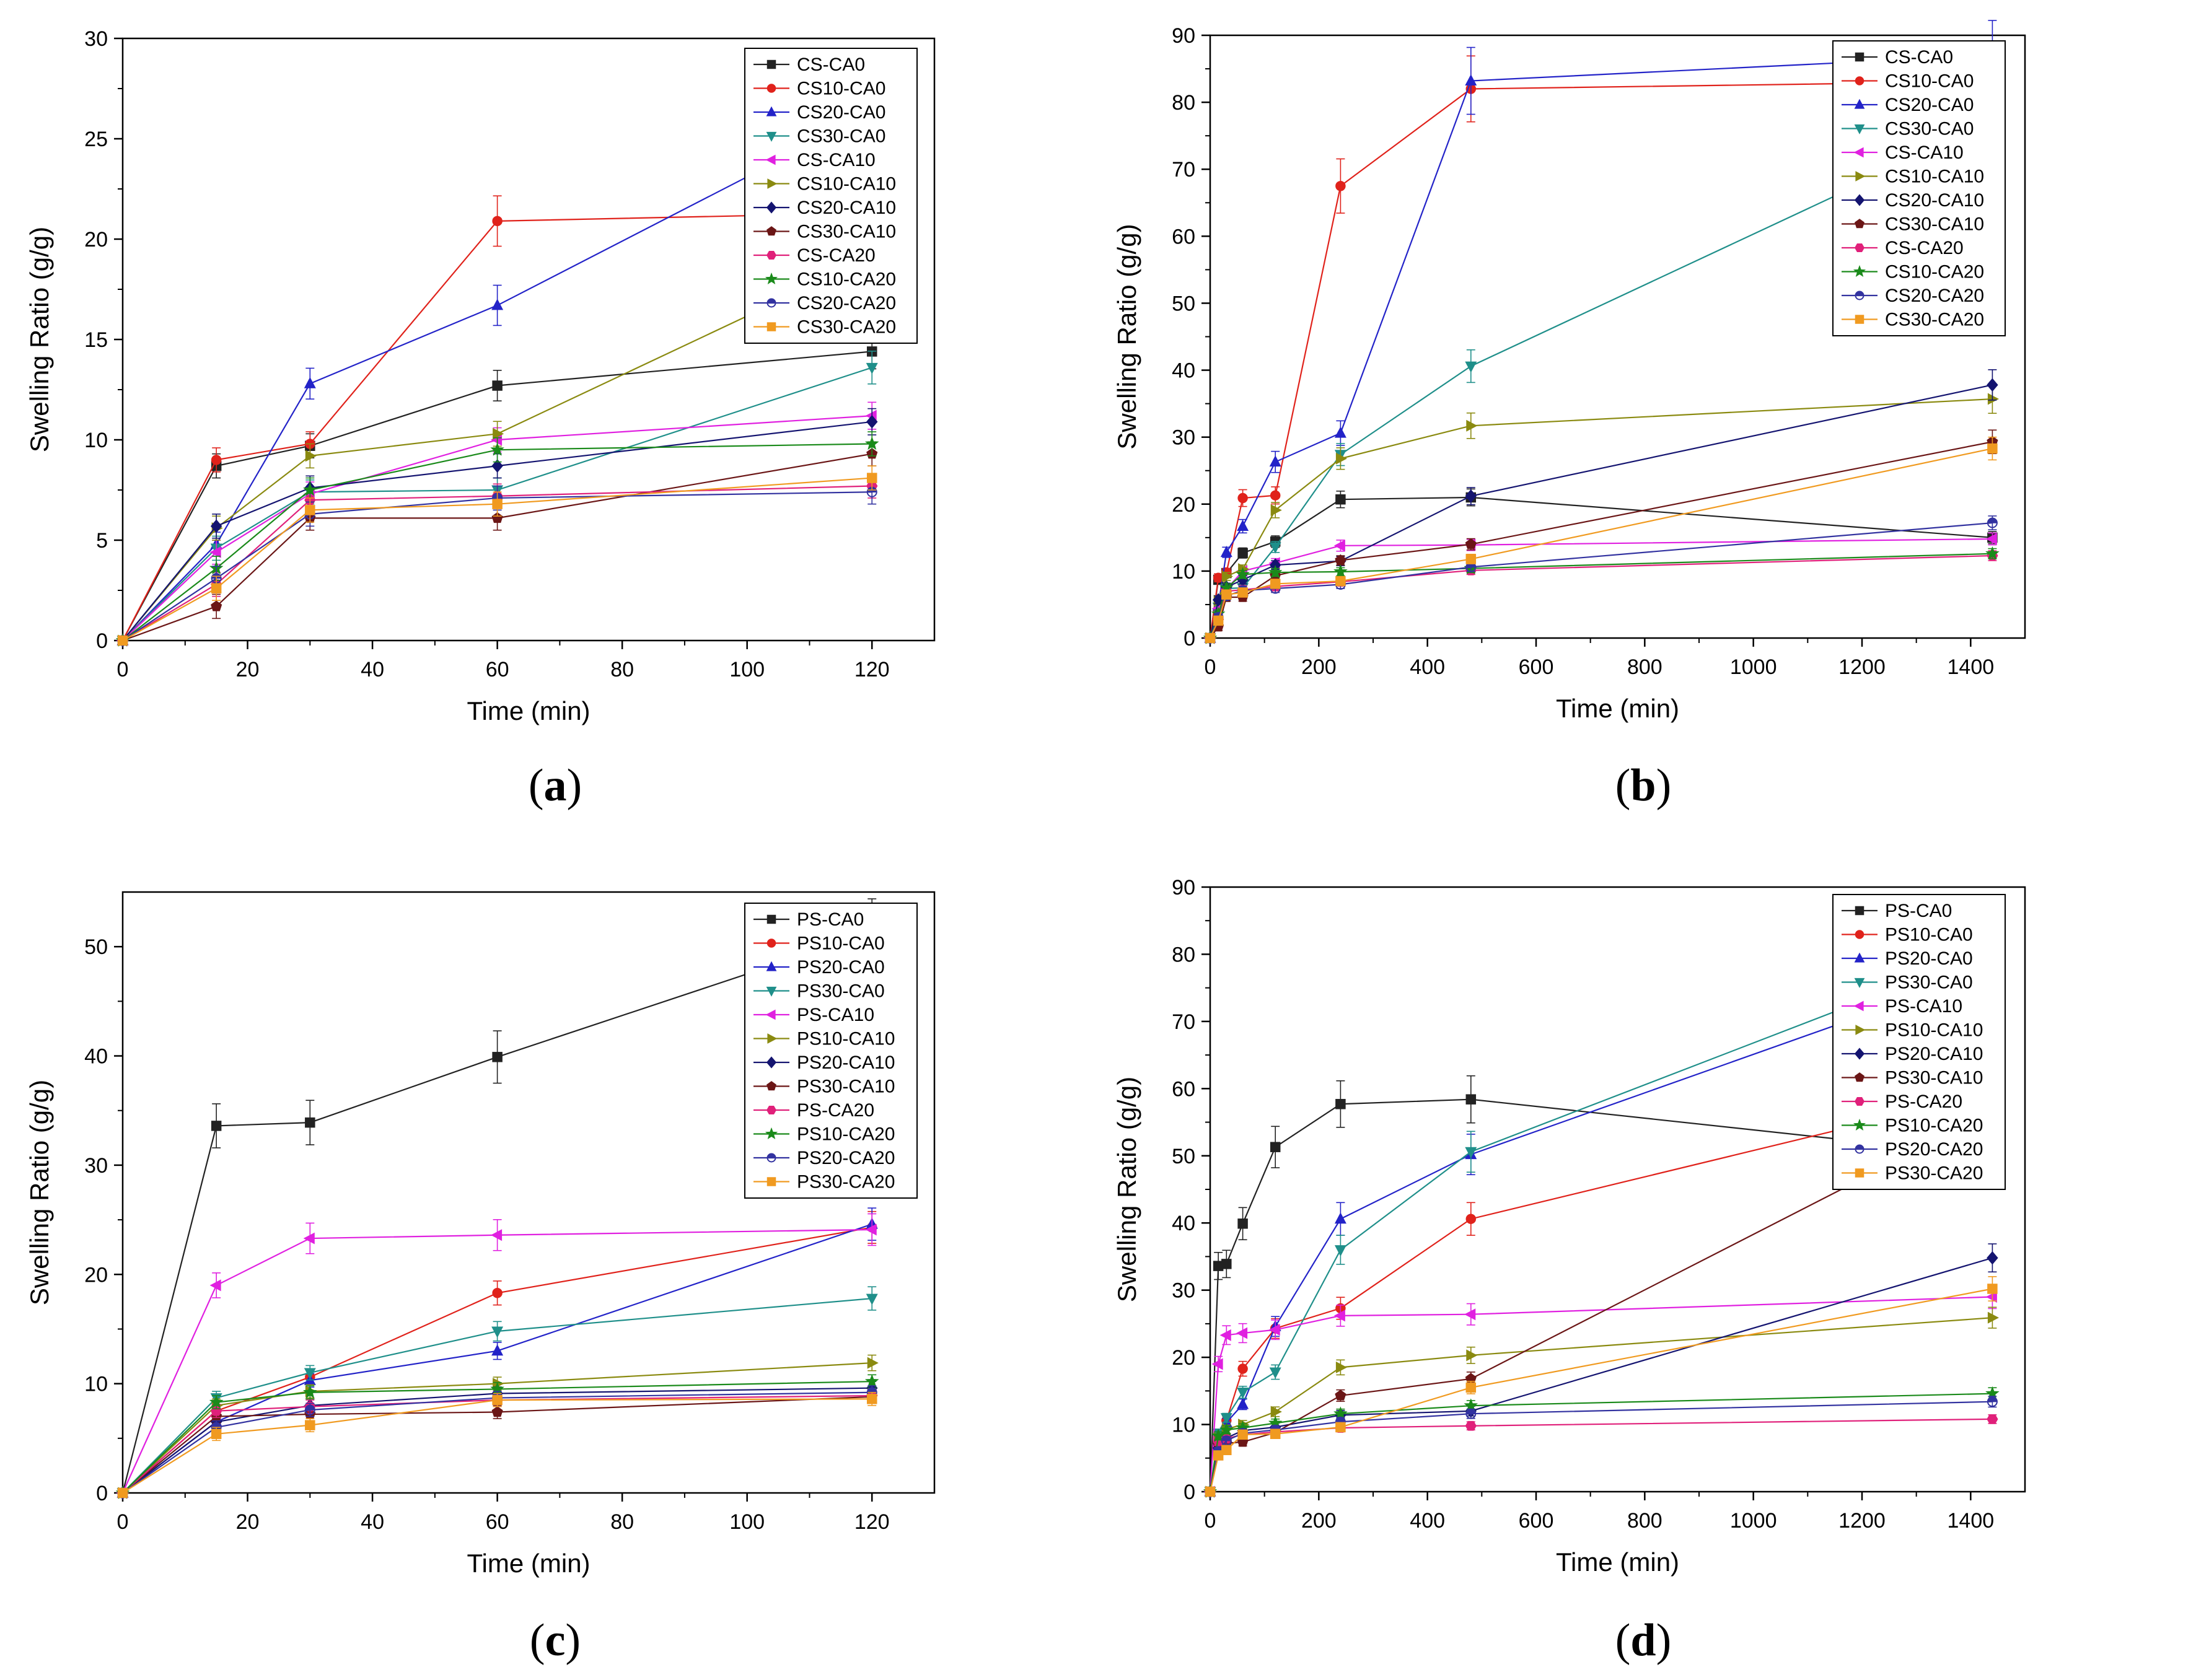 The width and height of the screenshot is (2196, 1680). What do you see at coordinates (1643, 1640) in the screenshot?
I see `panel-label-d: (d)` at bounding box center [1643, 1640].